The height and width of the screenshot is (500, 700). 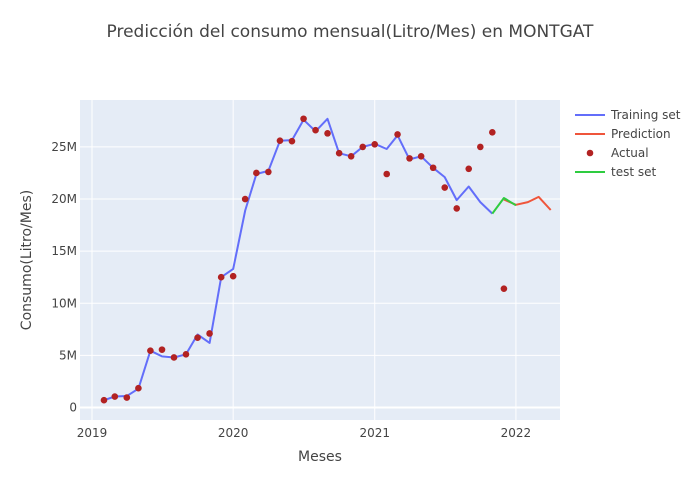 I want to click on y-tick-label: 20M, so click(x=64, y=199).